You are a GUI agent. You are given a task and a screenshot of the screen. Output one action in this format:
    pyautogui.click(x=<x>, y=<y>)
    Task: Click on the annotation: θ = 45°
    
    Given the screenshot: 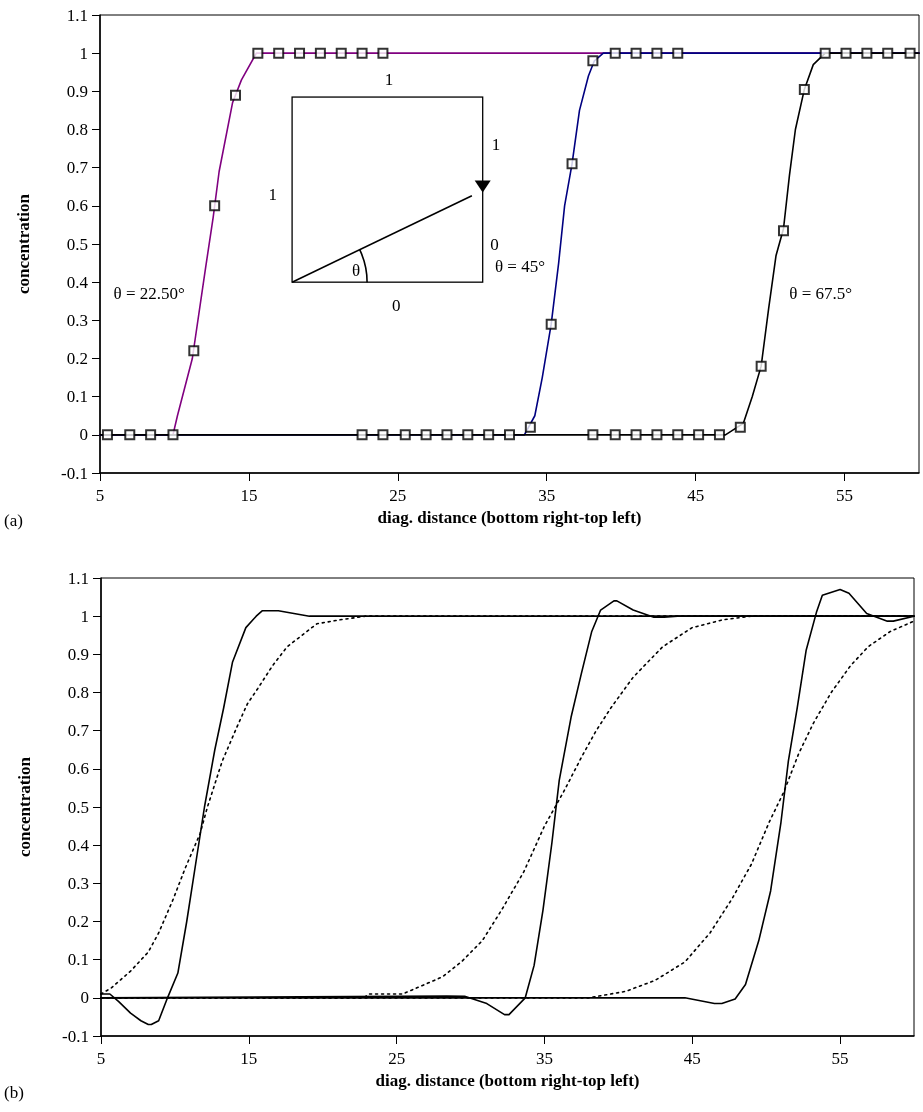 What is the action you would take?
    pyautogui.click(x=519, y=267)
    